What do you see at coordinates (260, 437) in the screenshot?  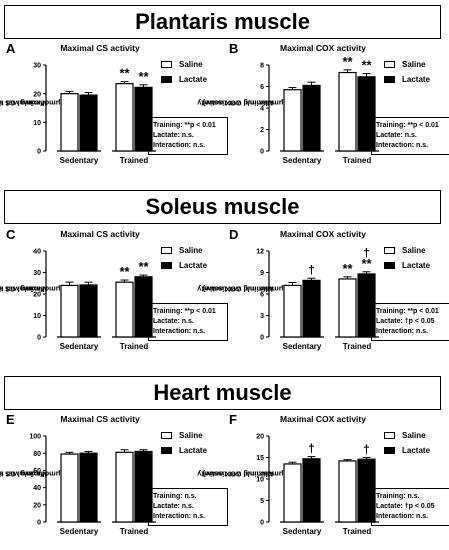 I see `y-tick-label: 20` at bounding box center [260, 437].